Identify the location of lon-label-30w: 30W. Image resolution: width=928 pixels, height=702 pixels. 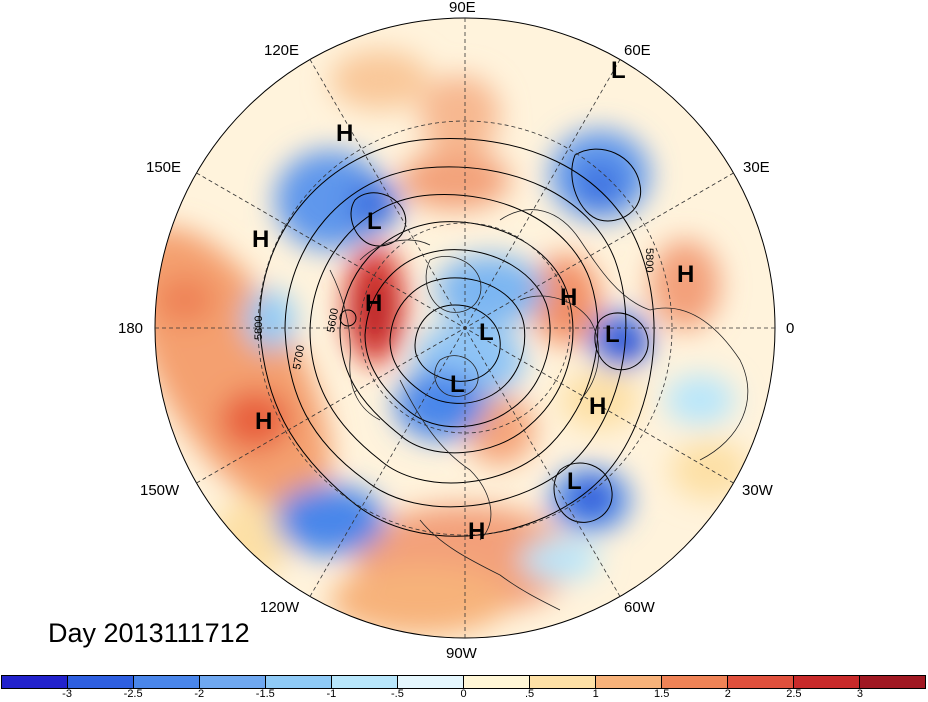
(758, 490).